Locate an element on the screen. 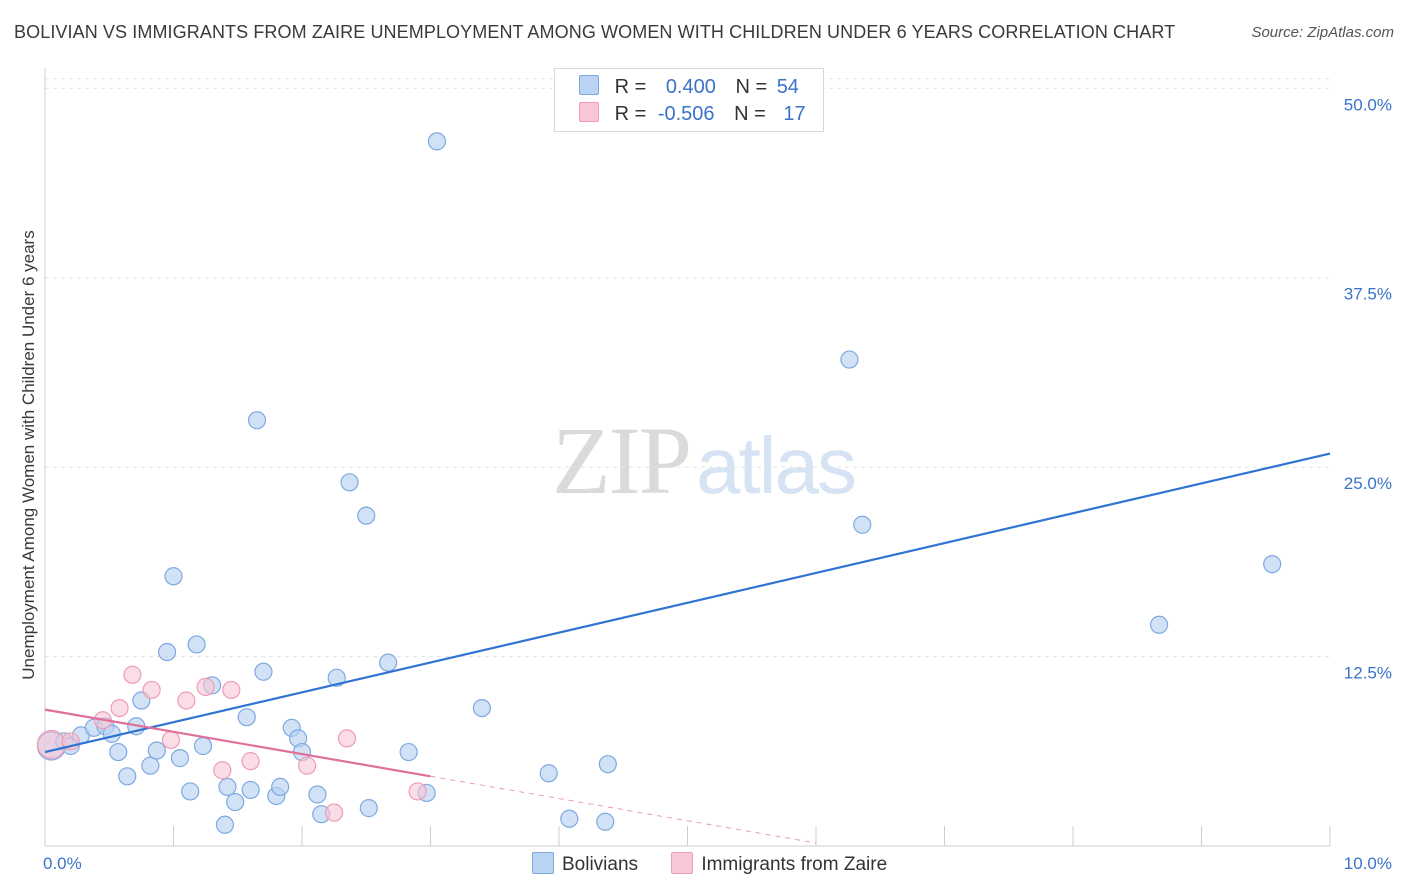 This screenshot has width=1406, height=892. legend-r-value: 0.400 is located at coordinates (690, 87).